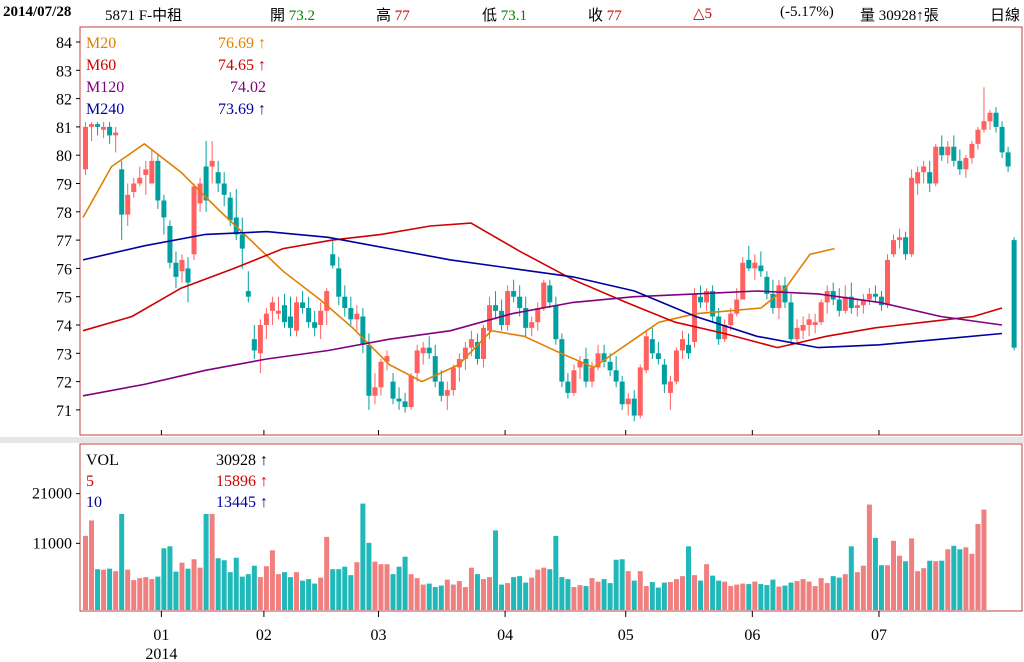  What do you see at coordinates (161, 654) in the screenshot?
I see `x-year-label: 2014` at bounding box center [161, 654].